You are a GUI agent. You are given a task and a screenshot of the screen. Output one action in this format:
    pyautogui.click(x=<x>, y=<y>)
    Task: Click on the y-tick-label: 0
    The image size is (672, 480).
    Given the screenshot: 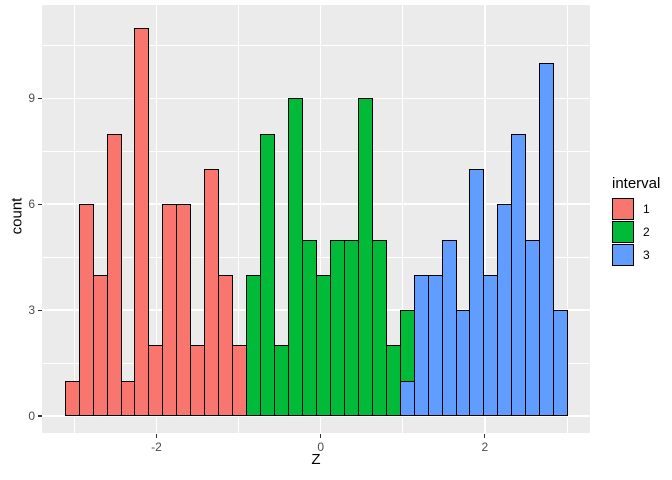 What is the action you would take?
    pyautogui.click(x=31, y=416)
    